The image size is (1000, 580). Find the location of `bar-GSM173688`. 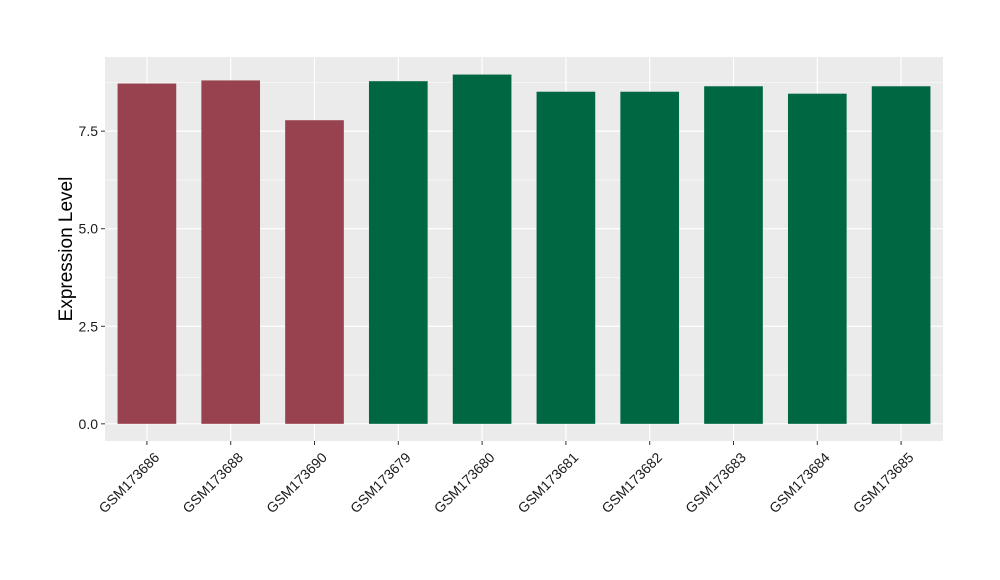

bar-GSM173688 is located at coordinates (231, 252).